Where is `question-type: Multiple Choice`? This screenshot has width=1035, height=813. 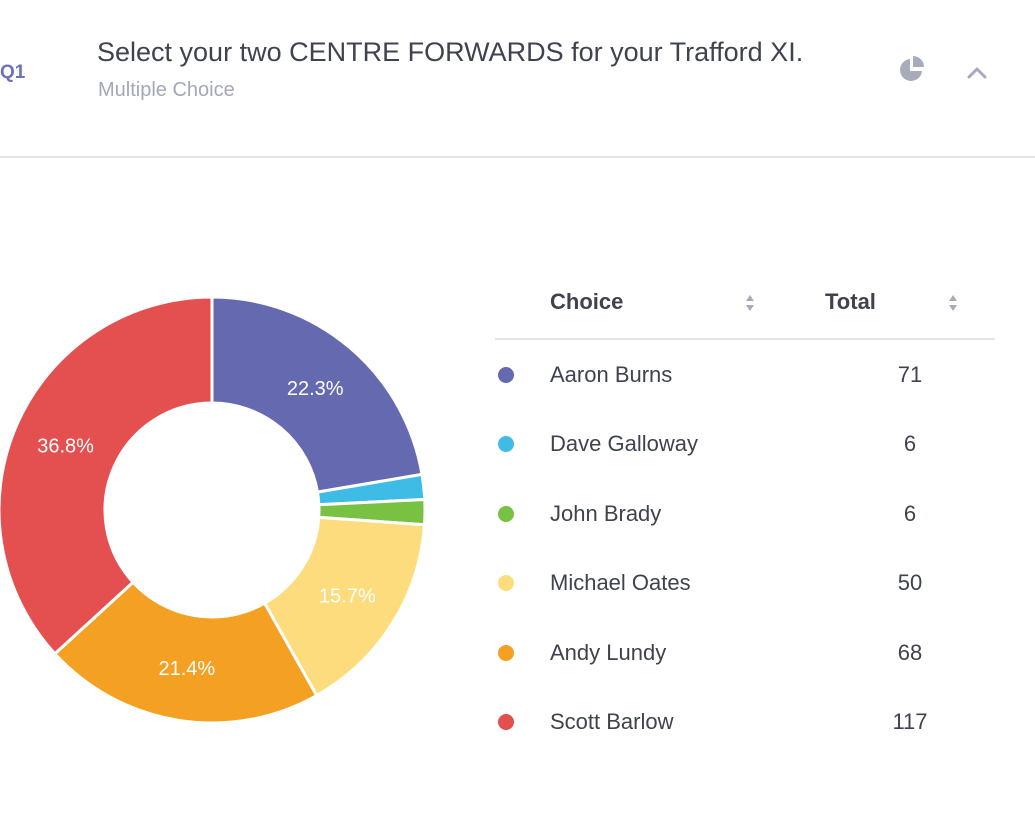
question-type: Multiple Choice is located at coordinates (166, 90).